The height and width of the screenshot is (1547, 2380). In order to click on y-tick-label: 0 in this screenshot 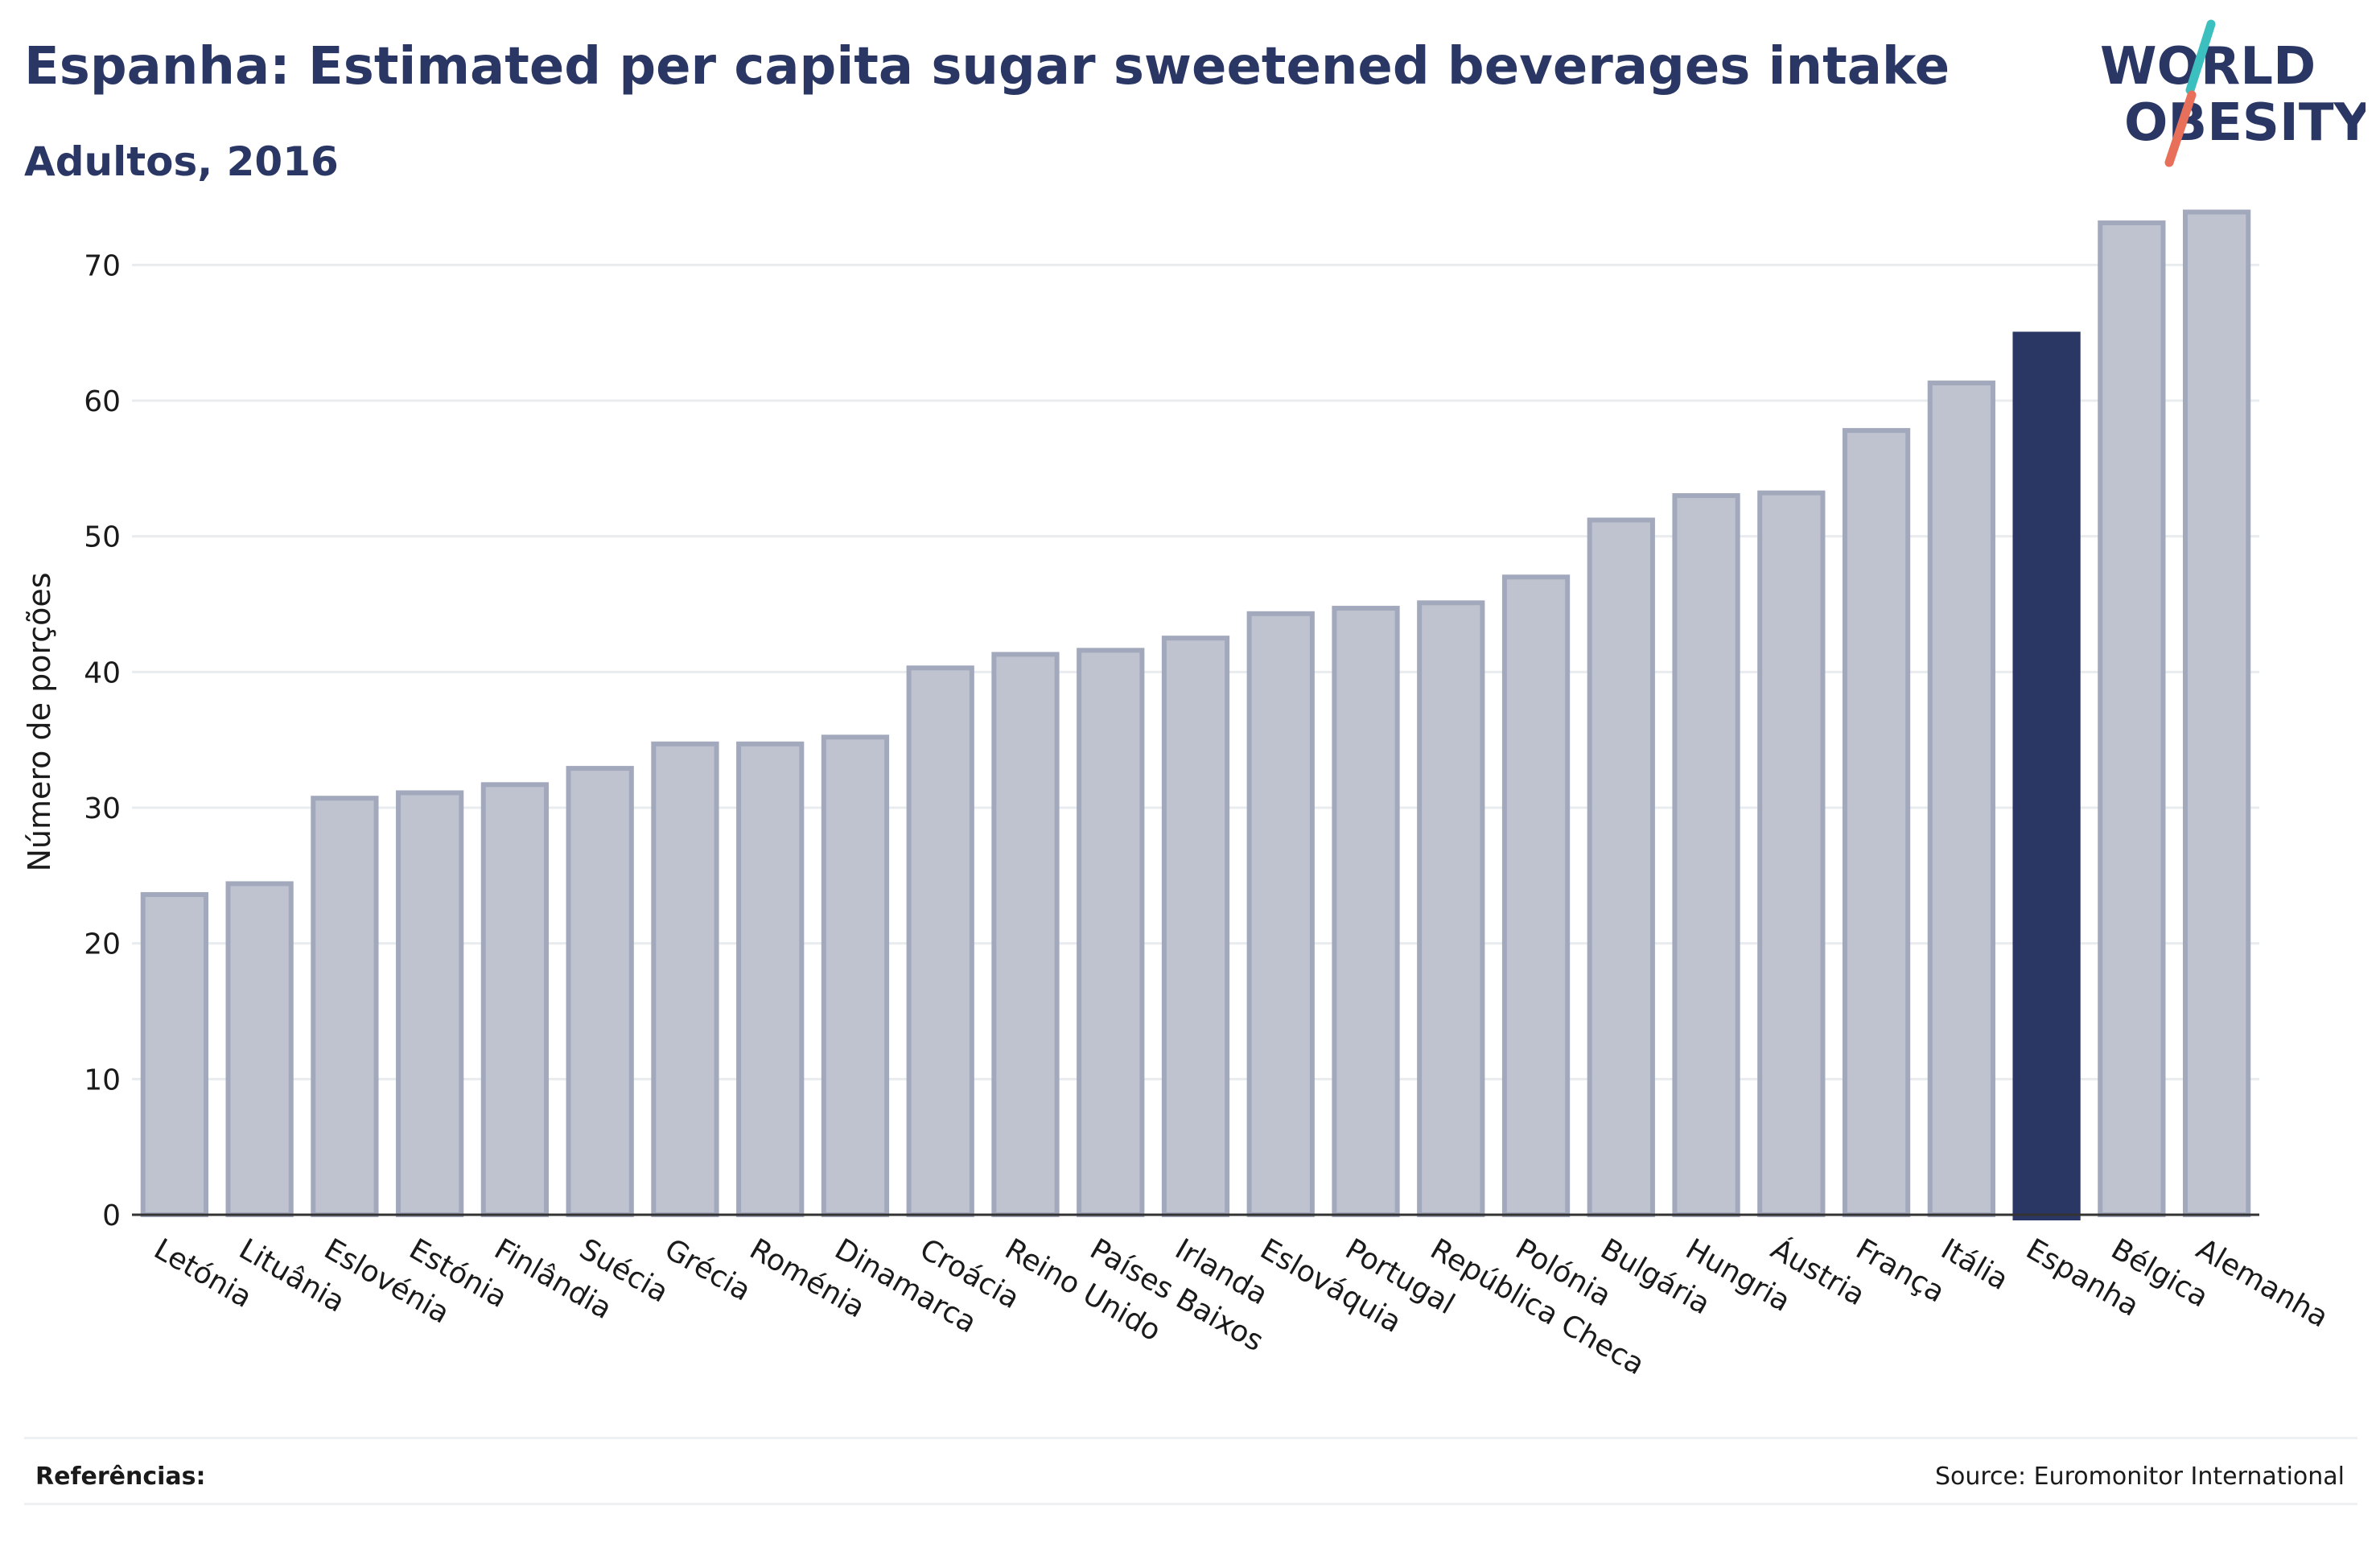, I will do `click(111, 1216)`.